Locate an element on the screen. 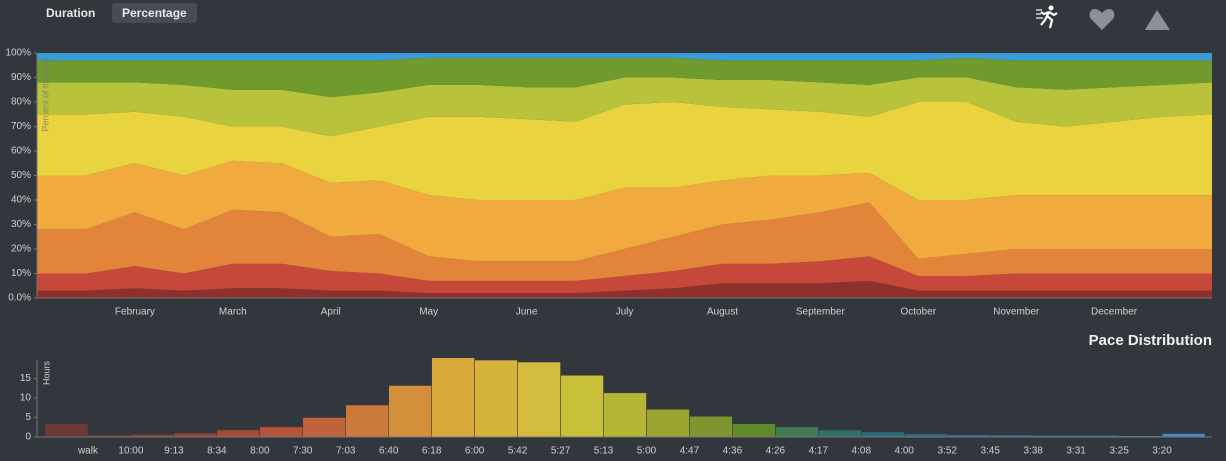 This screenshot has height=461, width=1226. bin-label: 8:00 is located at coordinates (260, 451).